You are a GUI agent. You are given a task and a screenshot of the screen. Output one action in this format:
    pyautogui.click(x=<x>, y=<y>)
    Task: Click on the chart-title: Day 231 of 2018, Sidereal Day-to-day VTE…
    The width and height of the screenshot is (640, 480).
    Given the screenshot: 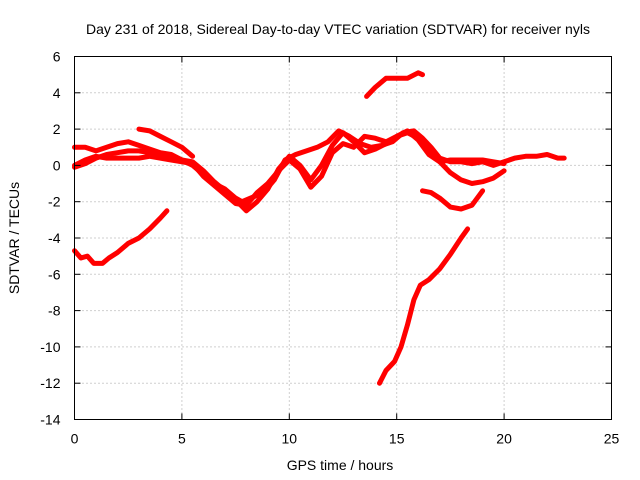 What is the action you would take?
    pyautogui.click(x=338, y=29)
    